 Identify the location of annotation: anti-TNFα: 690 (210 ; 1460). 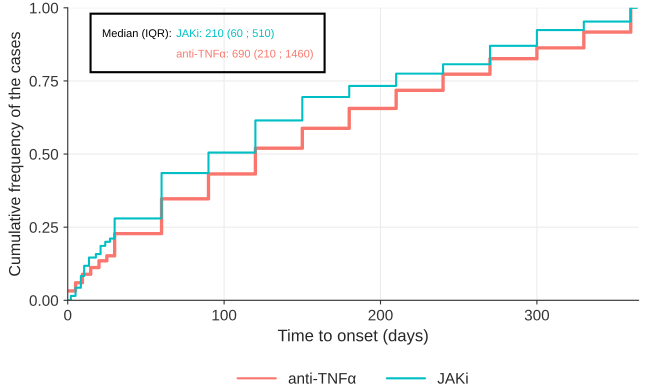
(244, 54).